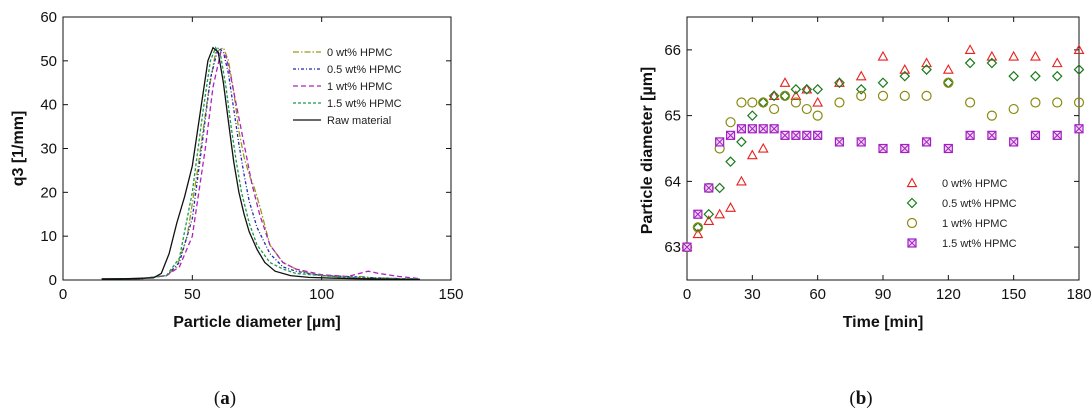  Describe the element at coordinates (48, 17) in the screenshot. I see `y-tick-label: 60` at that location.